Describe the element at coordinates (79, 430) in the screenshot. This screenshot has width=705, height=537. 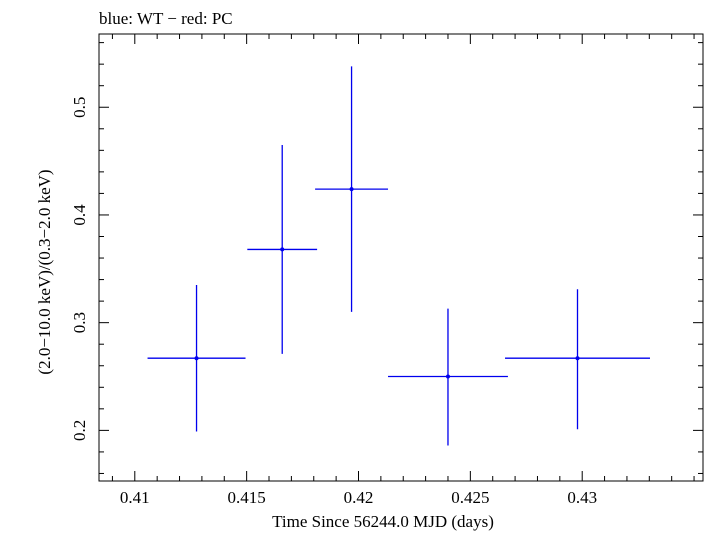
I see `y-tick-label: 0.2` at that location.